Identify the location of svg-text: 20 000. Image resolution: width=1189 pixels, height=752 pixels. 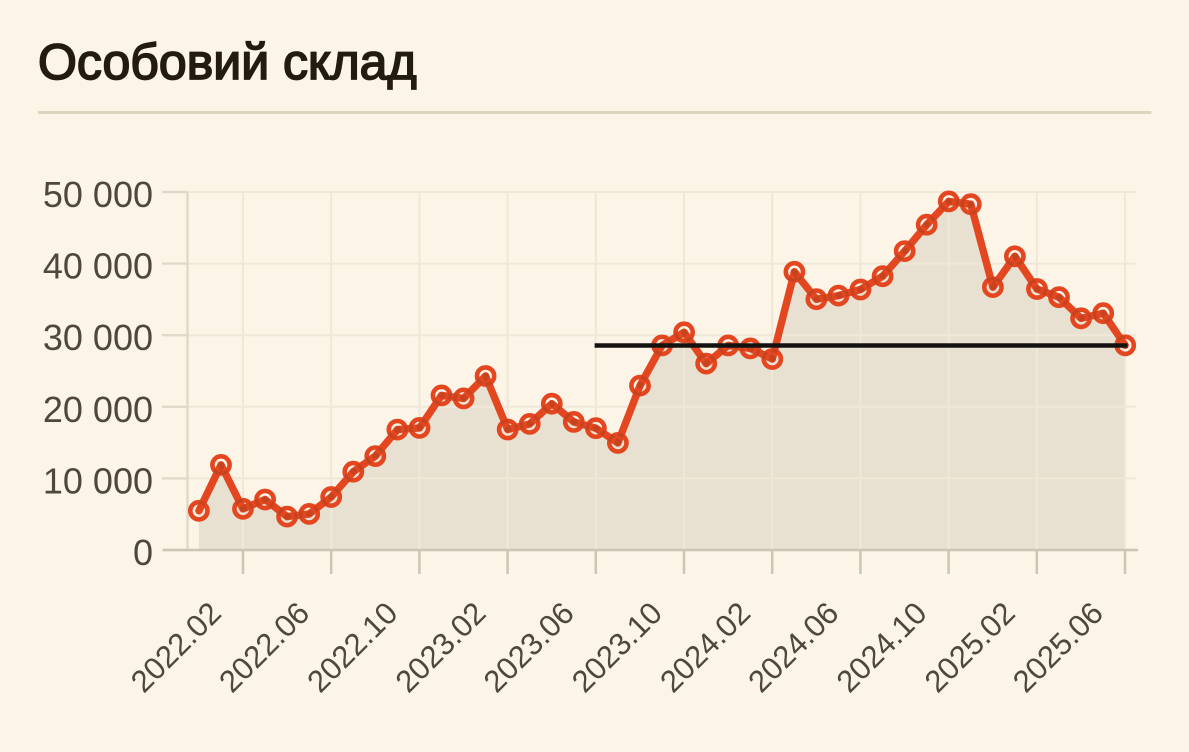
(98, 409).